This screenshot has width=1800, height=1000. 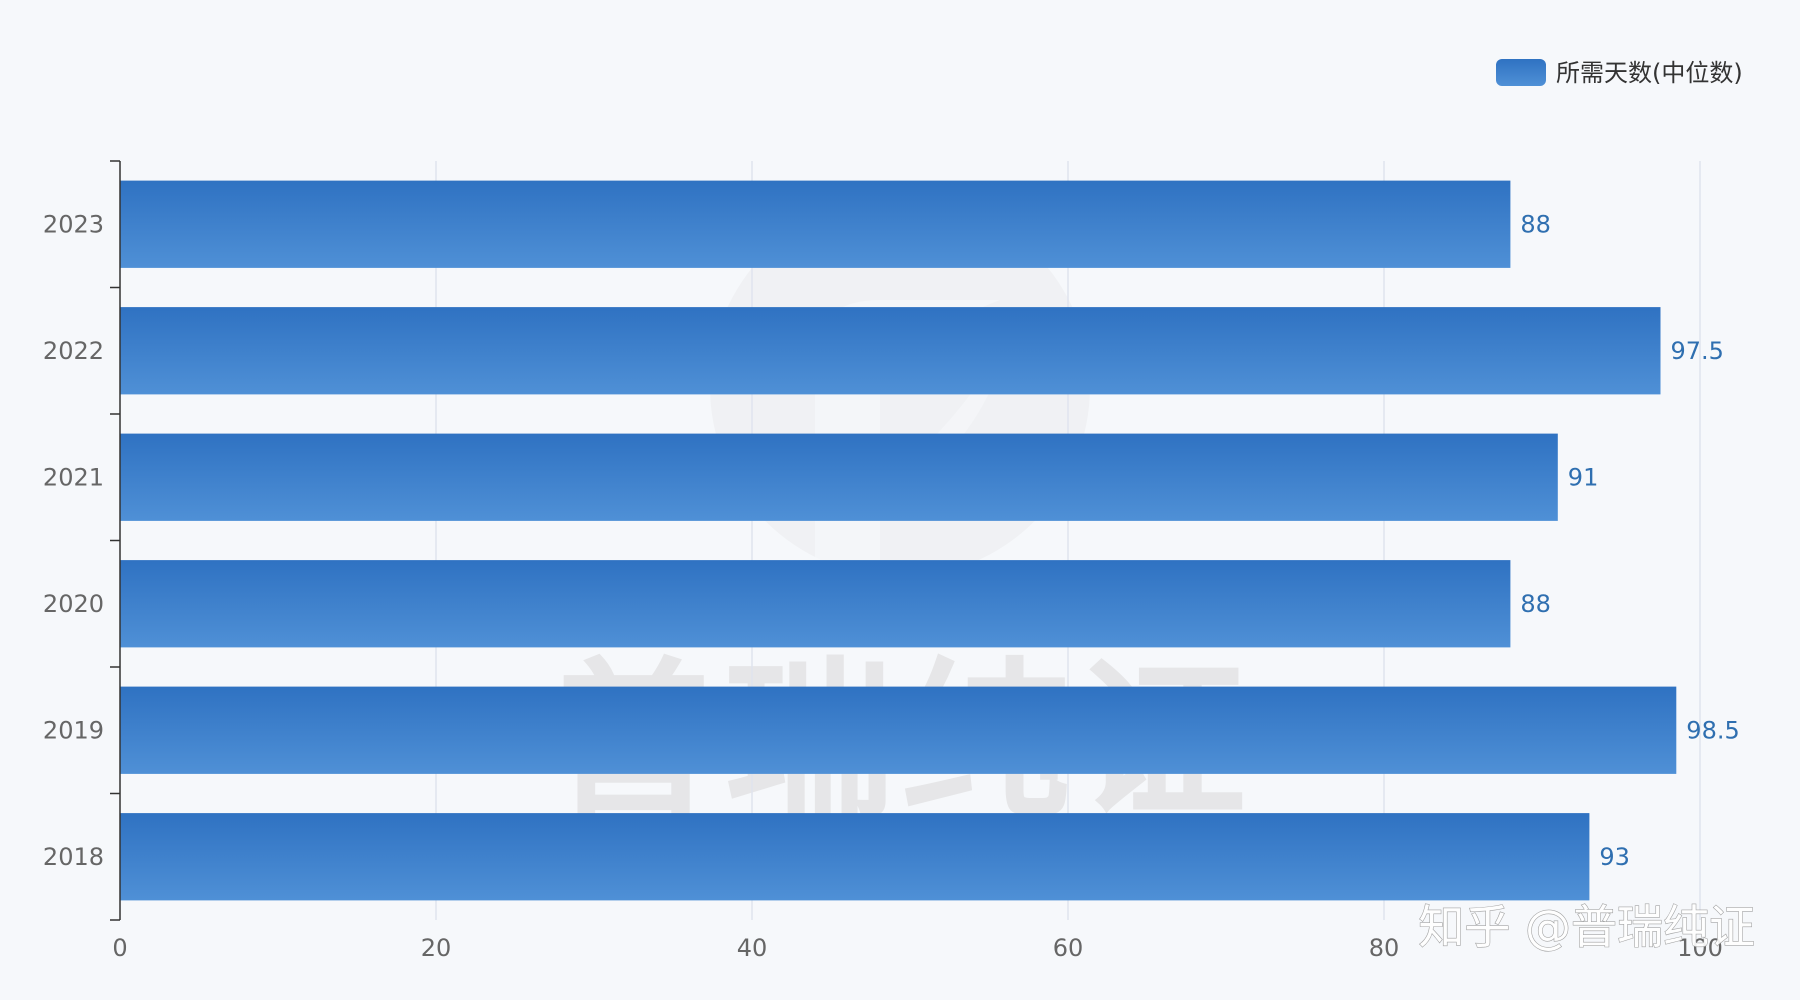 I want to click on y-tick-label: 2020, so click(x=73, y=604).